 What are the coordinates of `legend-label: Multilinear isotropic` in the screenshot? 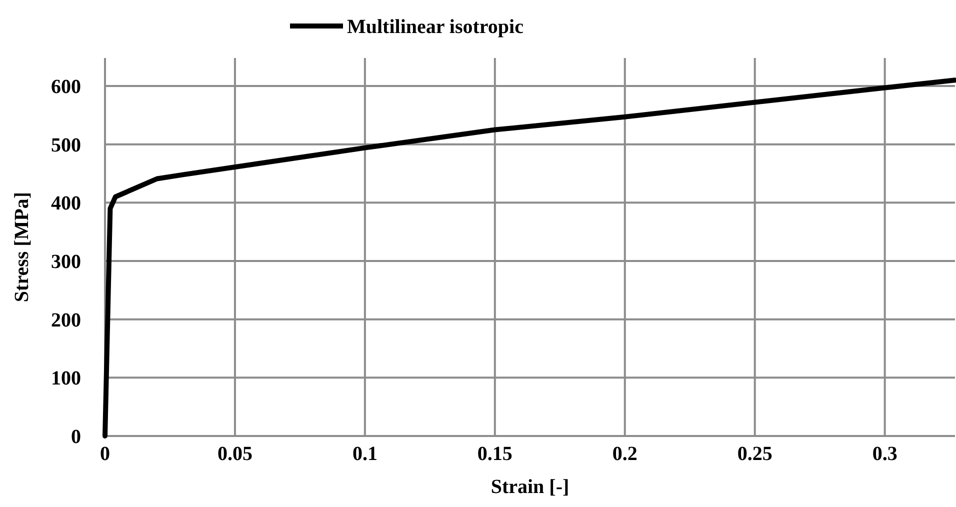 It's located at (435, 27).